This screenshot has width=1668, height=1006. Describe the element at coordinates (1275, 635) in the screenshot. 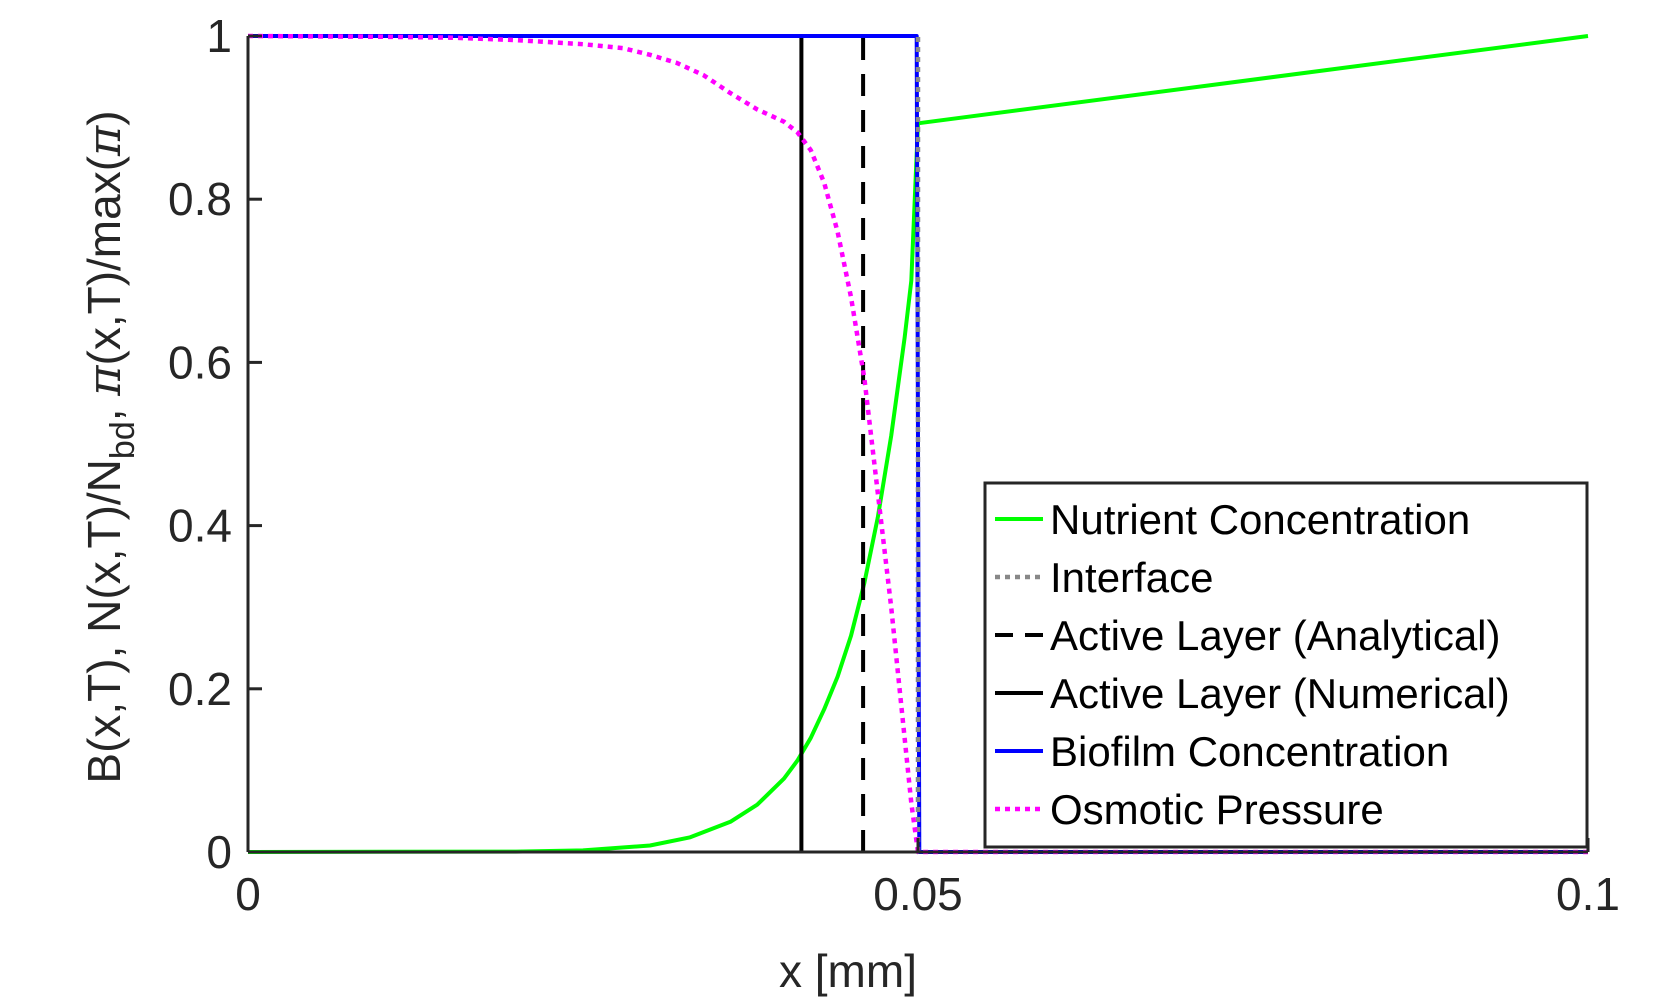

I see `legend-label-active-layer-analytical: Active Layer (Analytical)` at that location.